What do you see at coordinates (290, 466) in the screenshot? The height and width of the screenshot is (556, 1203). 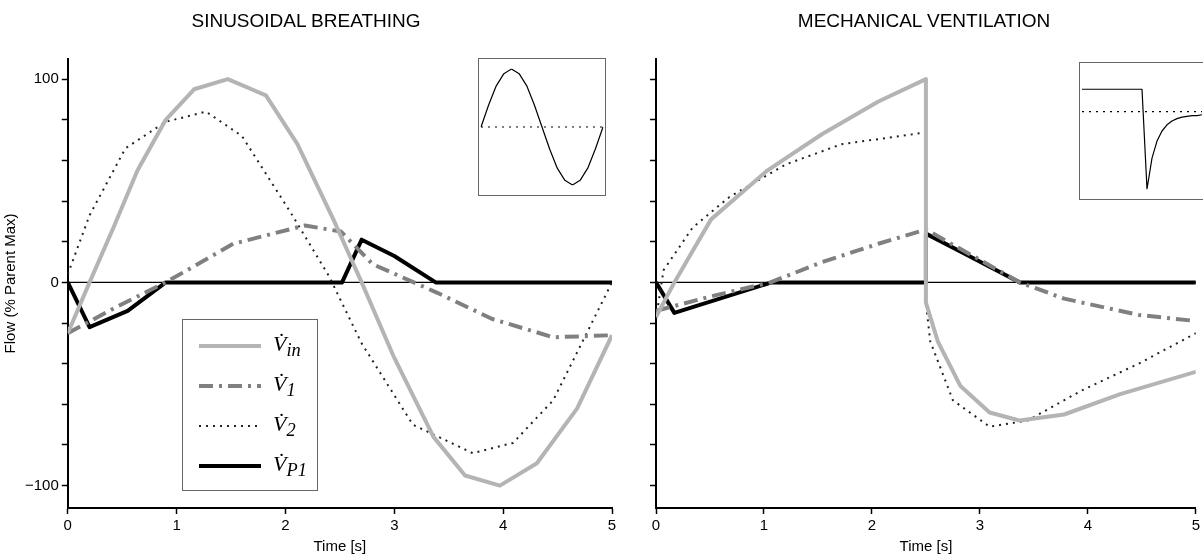 I see `legend-label: V̇$_{P1}$` at bounding box center [290, 466].